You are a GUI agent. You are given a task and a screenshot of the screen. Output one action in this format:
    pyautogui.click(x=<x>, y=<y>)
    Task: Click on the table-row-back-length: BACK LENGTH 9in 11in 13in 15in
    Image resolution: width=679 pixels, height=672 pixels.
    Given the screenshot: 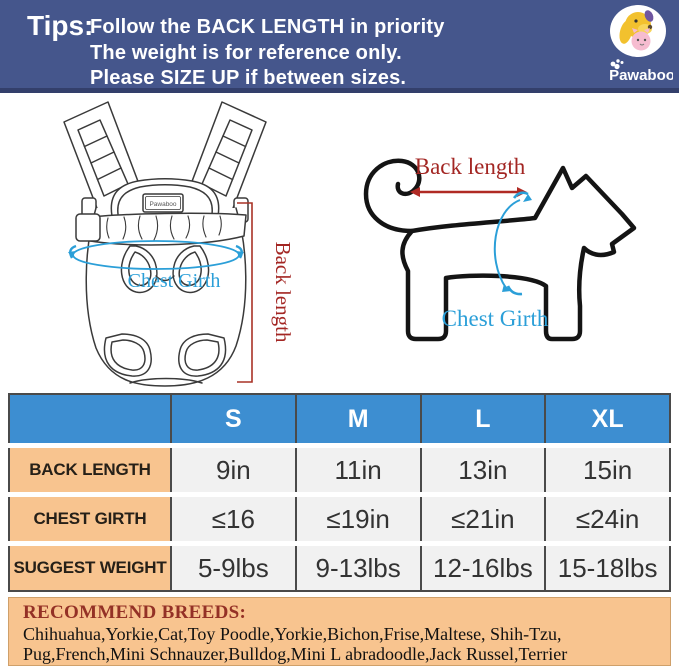 What is the action you would take?
    pyautogui.click(x=339, y=469)
    